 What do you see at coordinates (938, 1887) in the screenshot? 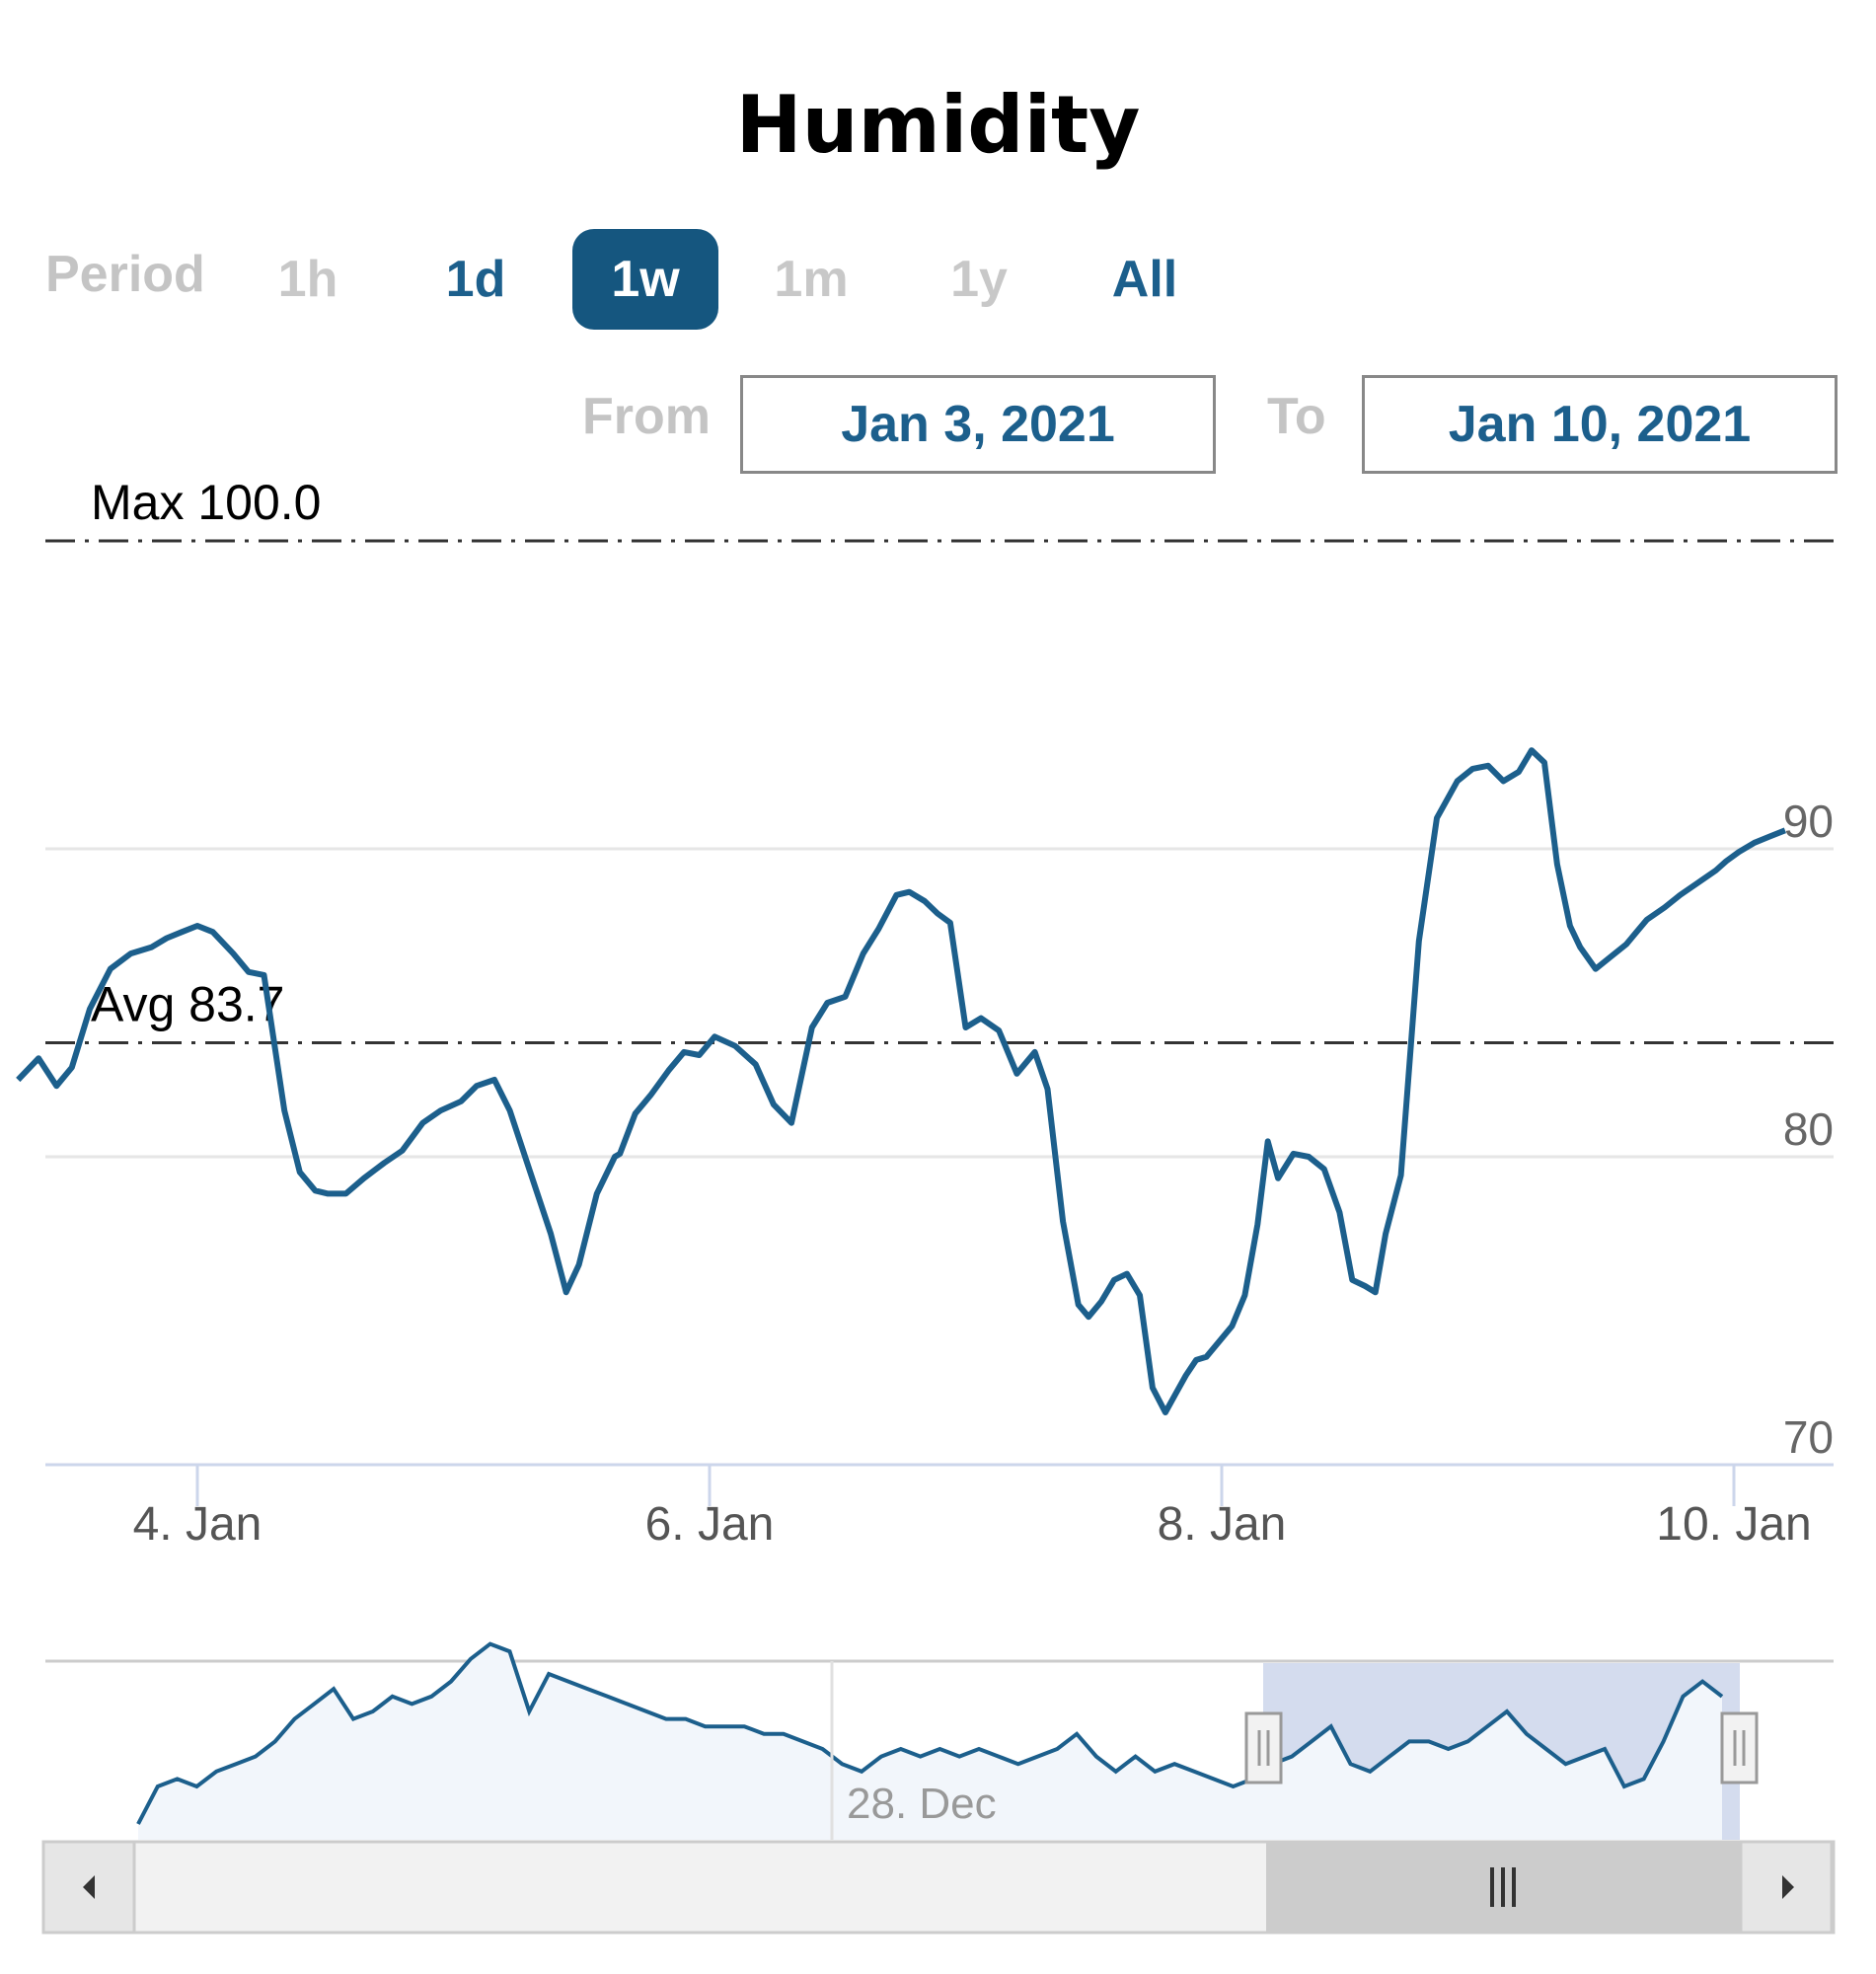
I see `scrollbar` at bounding box center [938, 1887].